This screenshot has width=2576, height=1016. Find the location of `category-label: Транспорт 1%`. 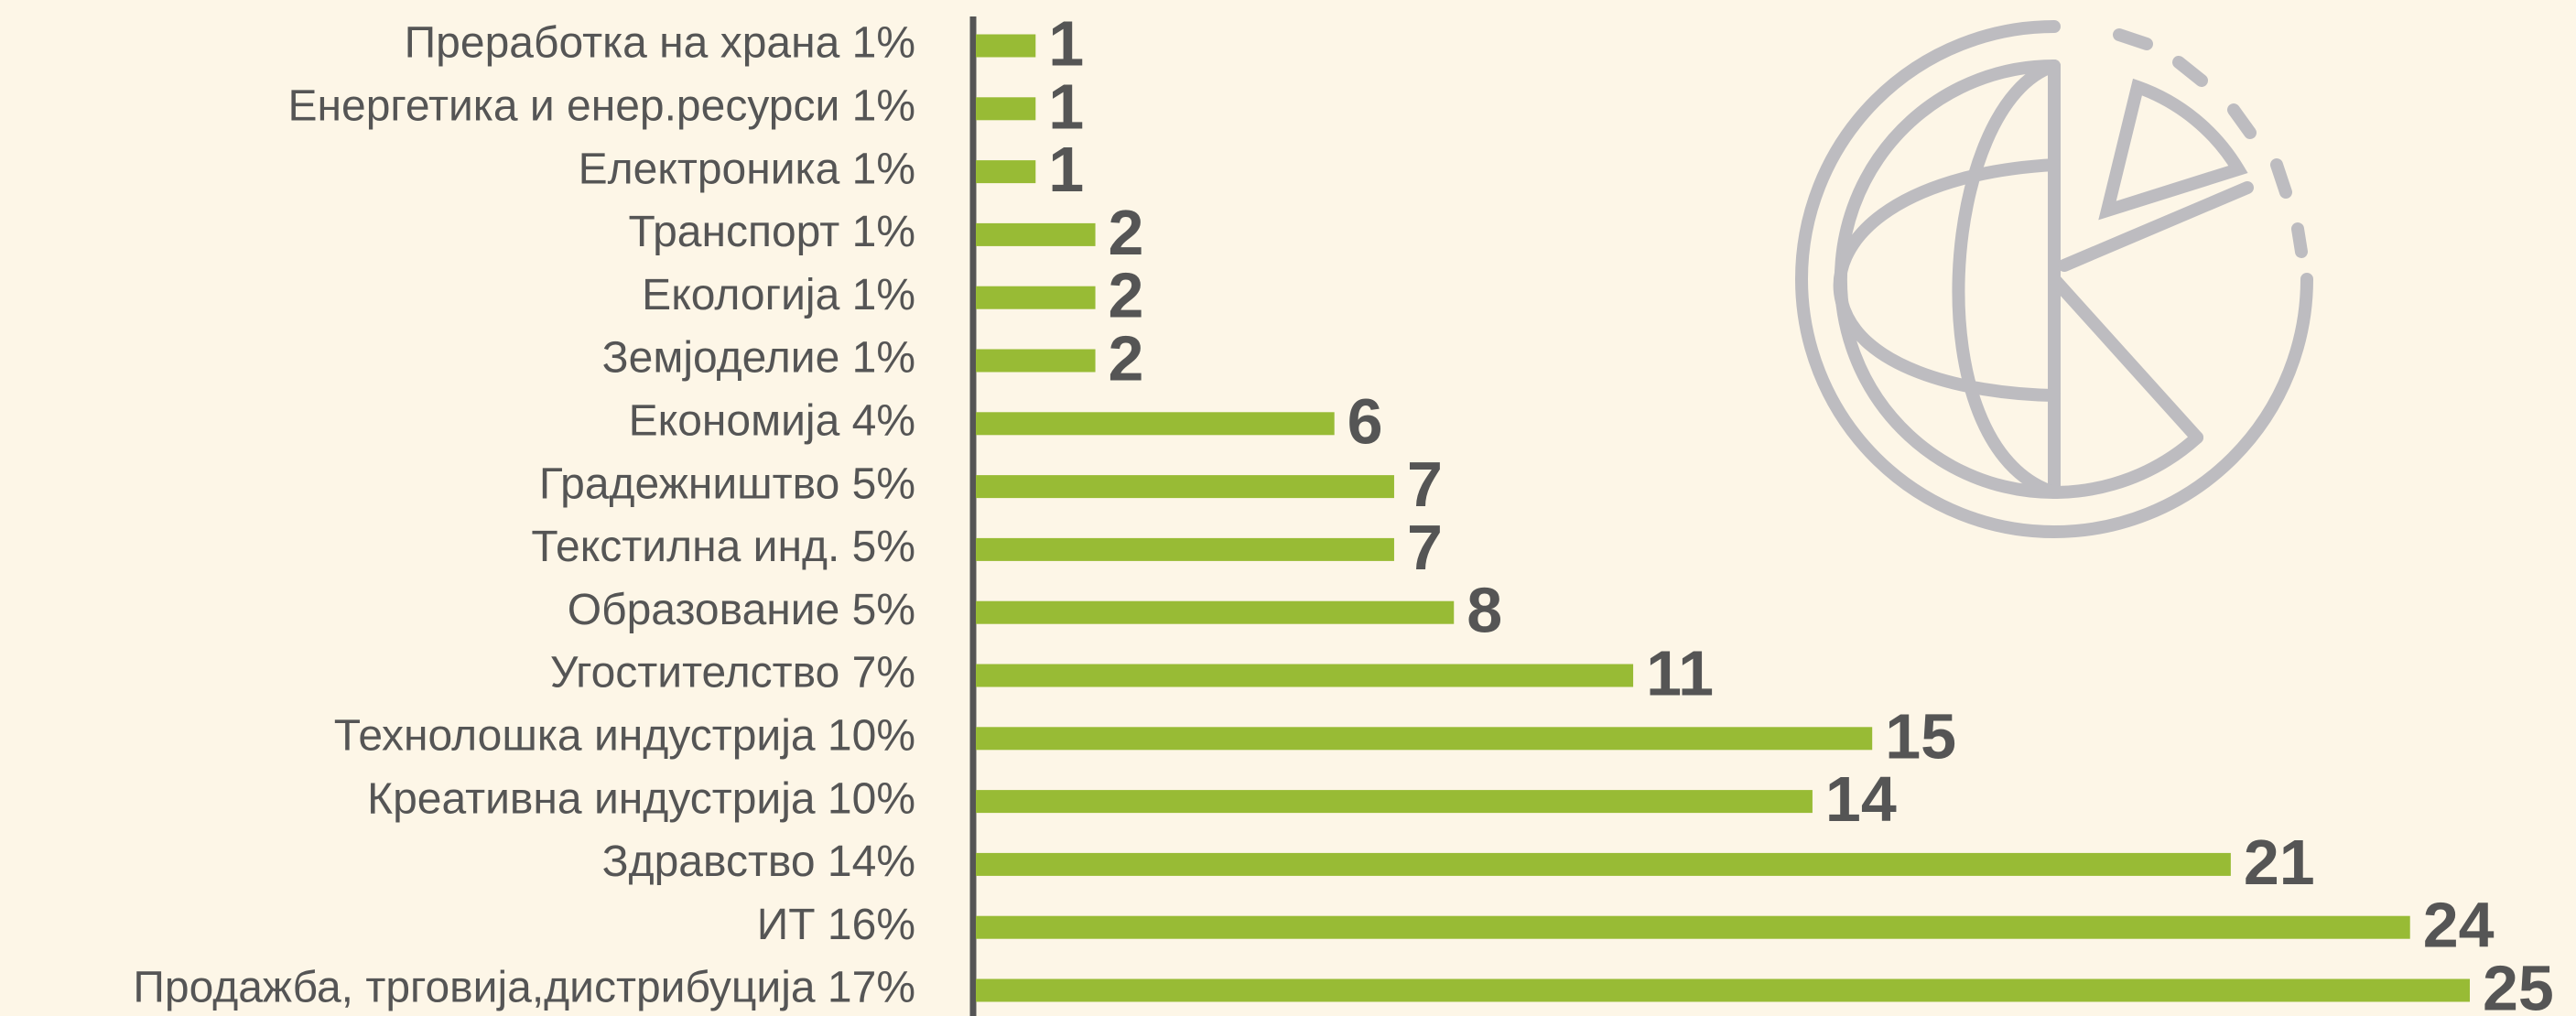

category-label: Транспорт 1% is located at coordinates (772, 232).